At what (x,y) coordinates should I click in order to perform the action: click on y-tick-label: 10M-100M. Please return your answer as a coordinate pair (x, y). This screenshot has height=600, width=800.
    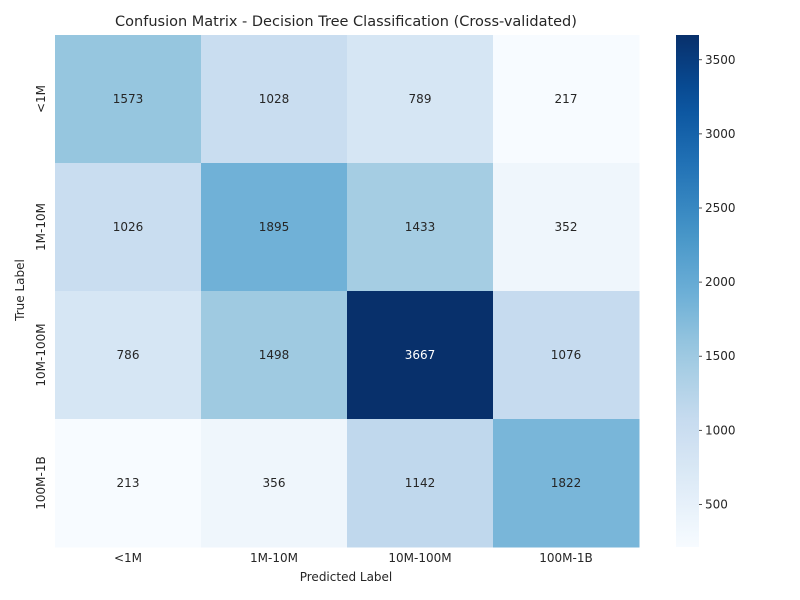
    Looking at the image, I should click on (41, 354).